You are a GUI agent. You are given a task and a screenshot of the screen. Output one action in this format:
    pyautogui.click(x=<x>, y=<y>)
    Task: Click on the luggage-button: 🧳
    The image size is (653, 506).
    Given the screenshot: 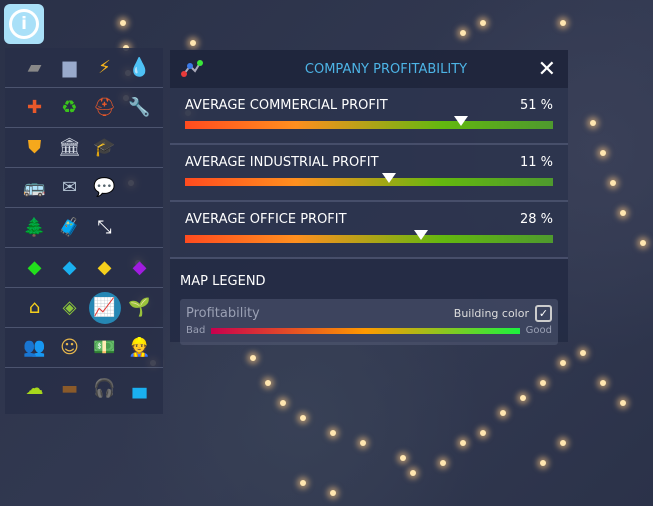 What is the action you would take?
    pyautogui.click(x=69, y=228)
    